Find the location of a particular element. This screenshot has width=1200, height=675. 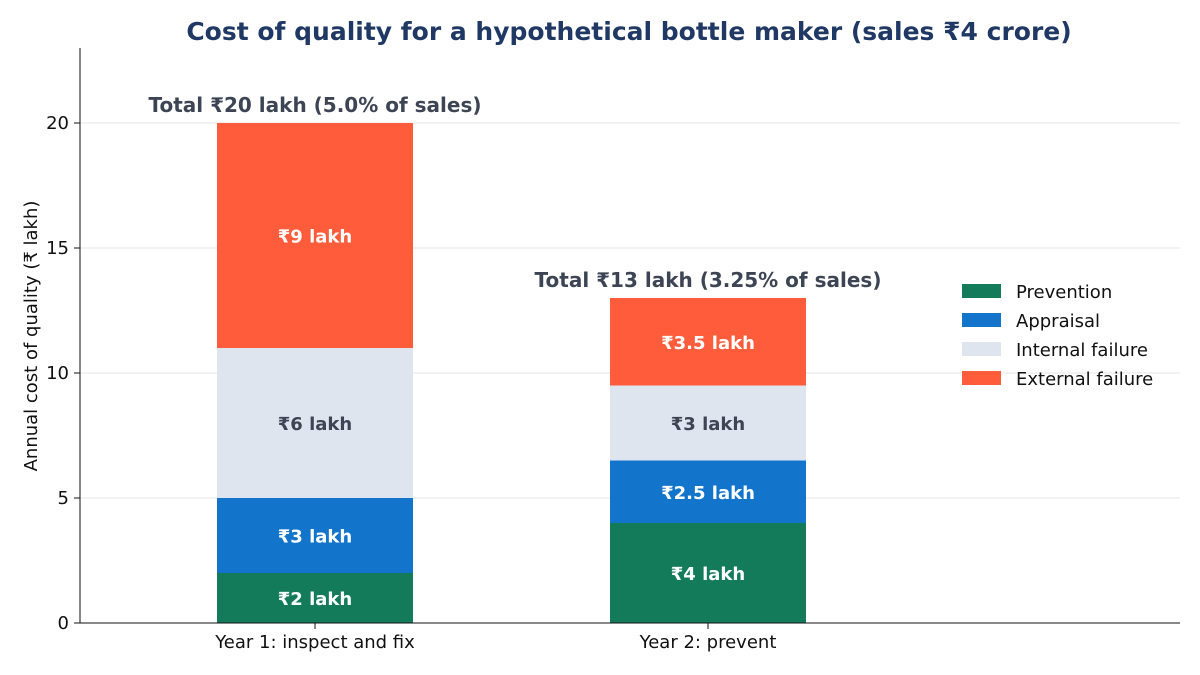

legend-label: Internal failure is located at coordinates (1082, 350).